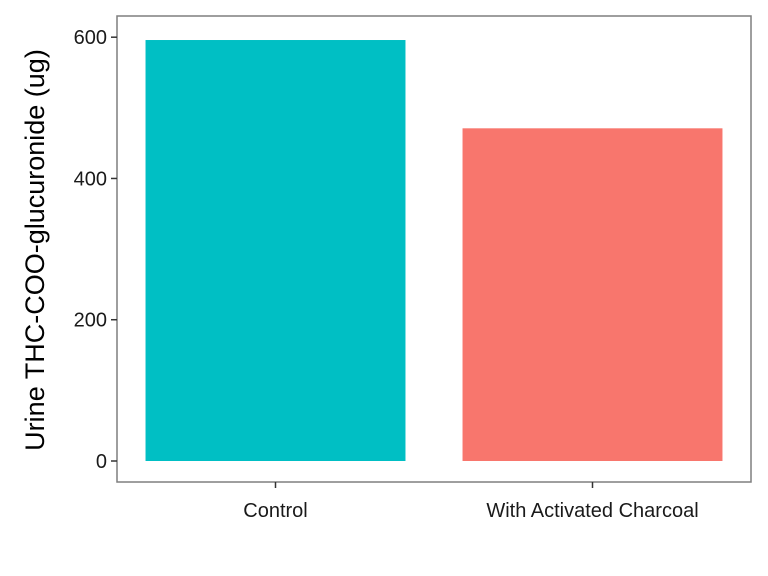 This screenshot has height=576, width=768. Describe the element at coordinates (90, 321) in the screenshot. I see `y-tick-label: 200` at that location.